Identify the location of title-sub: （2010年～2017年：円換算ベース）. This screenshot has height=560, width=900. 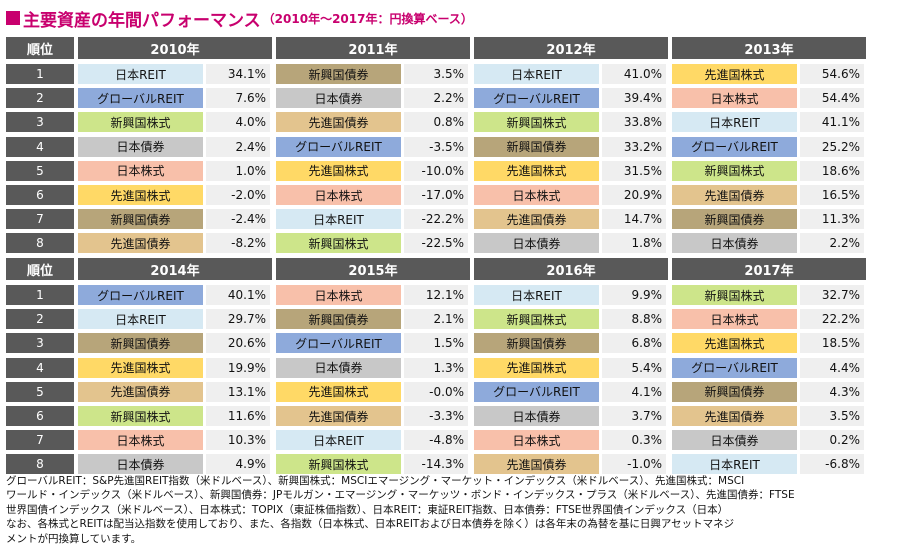
(367, 18).